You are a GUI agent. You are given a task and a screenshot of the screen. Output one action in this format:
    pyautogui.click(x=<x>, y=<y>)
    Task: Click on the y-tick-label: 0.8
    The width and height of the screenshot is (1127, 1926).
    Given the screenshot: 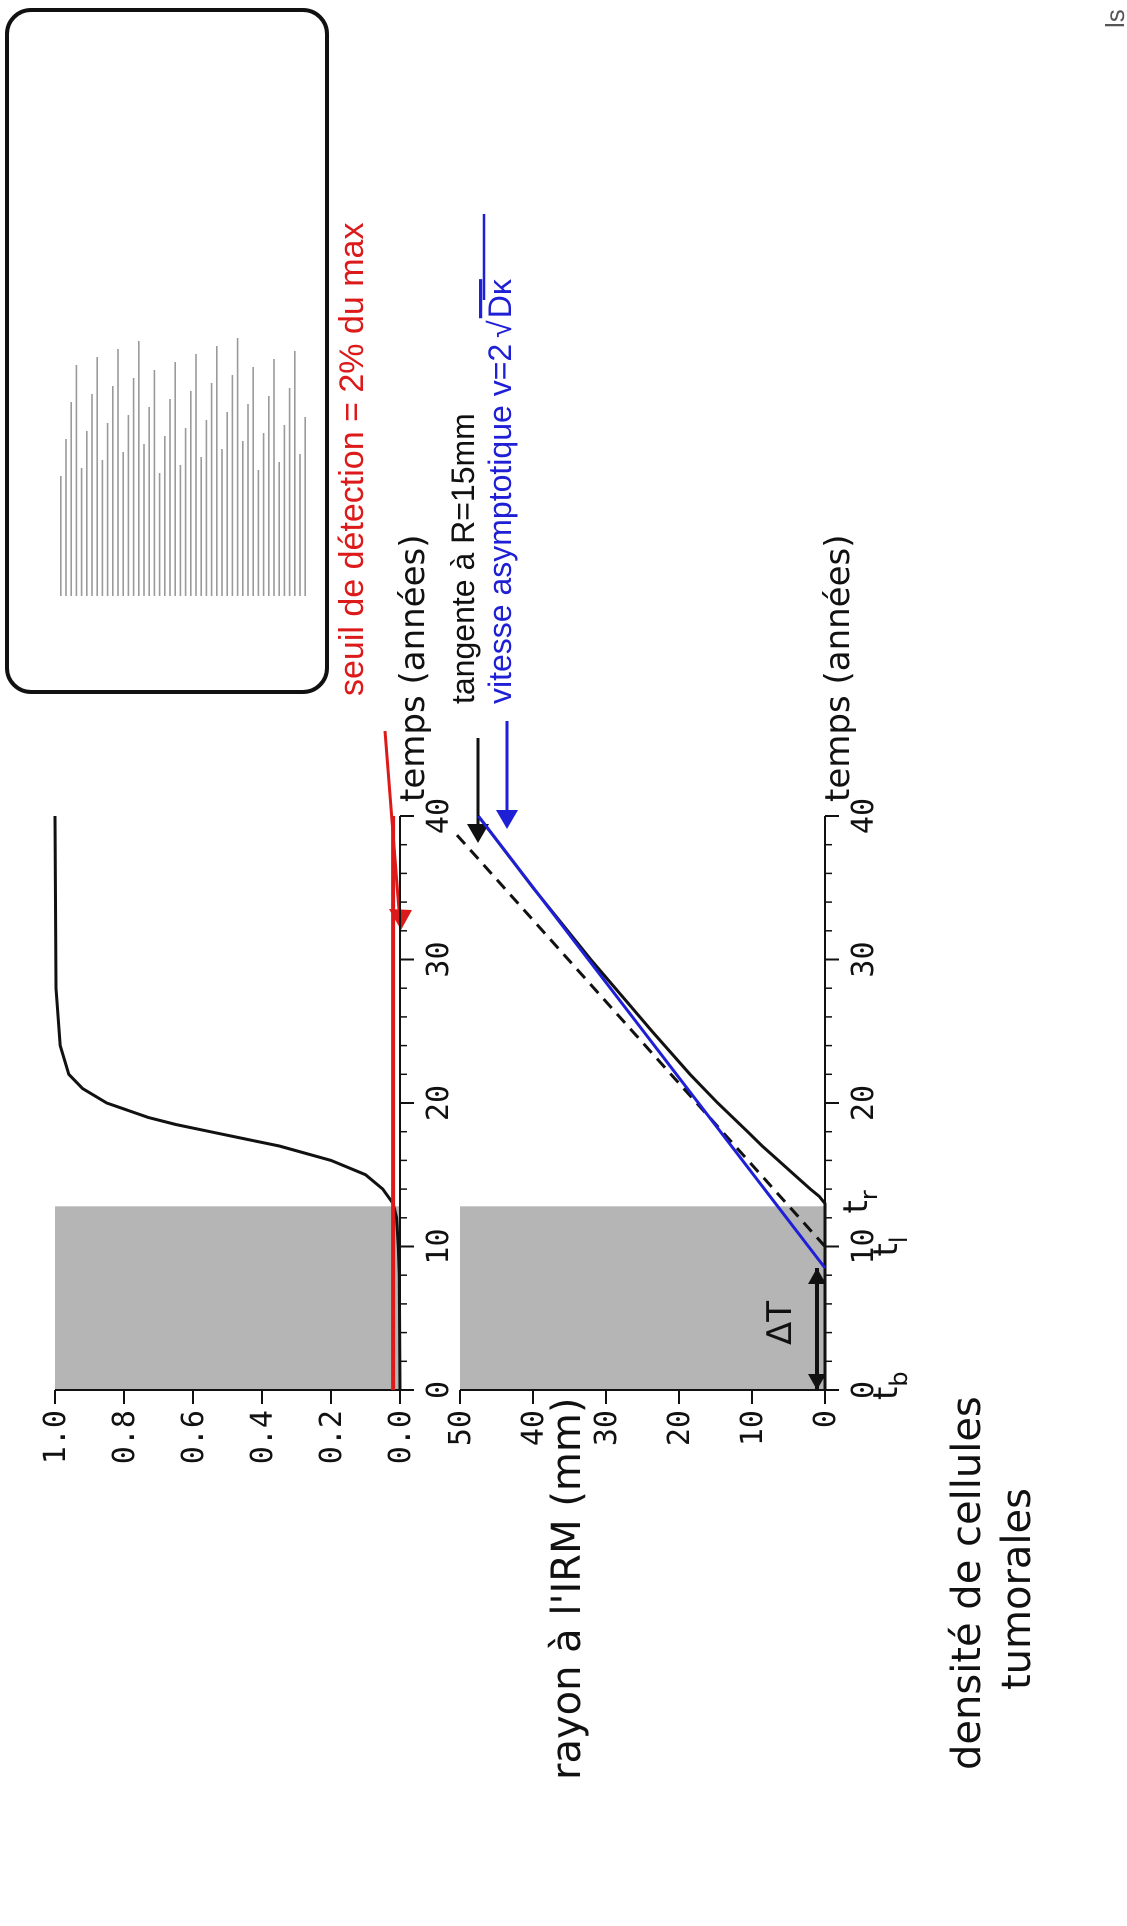 What is the action you would take?
    pyautogui.click(x=124, y=1437)
    